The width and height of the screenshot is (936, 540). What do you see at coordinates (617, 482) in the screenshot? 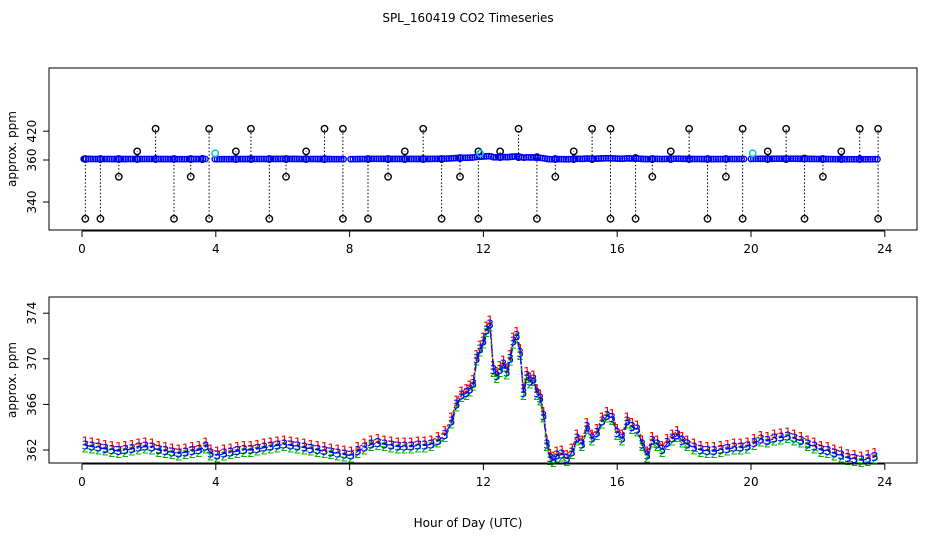
I see `bottom-x-tick-label: 16` at bounding box center [617, 482].